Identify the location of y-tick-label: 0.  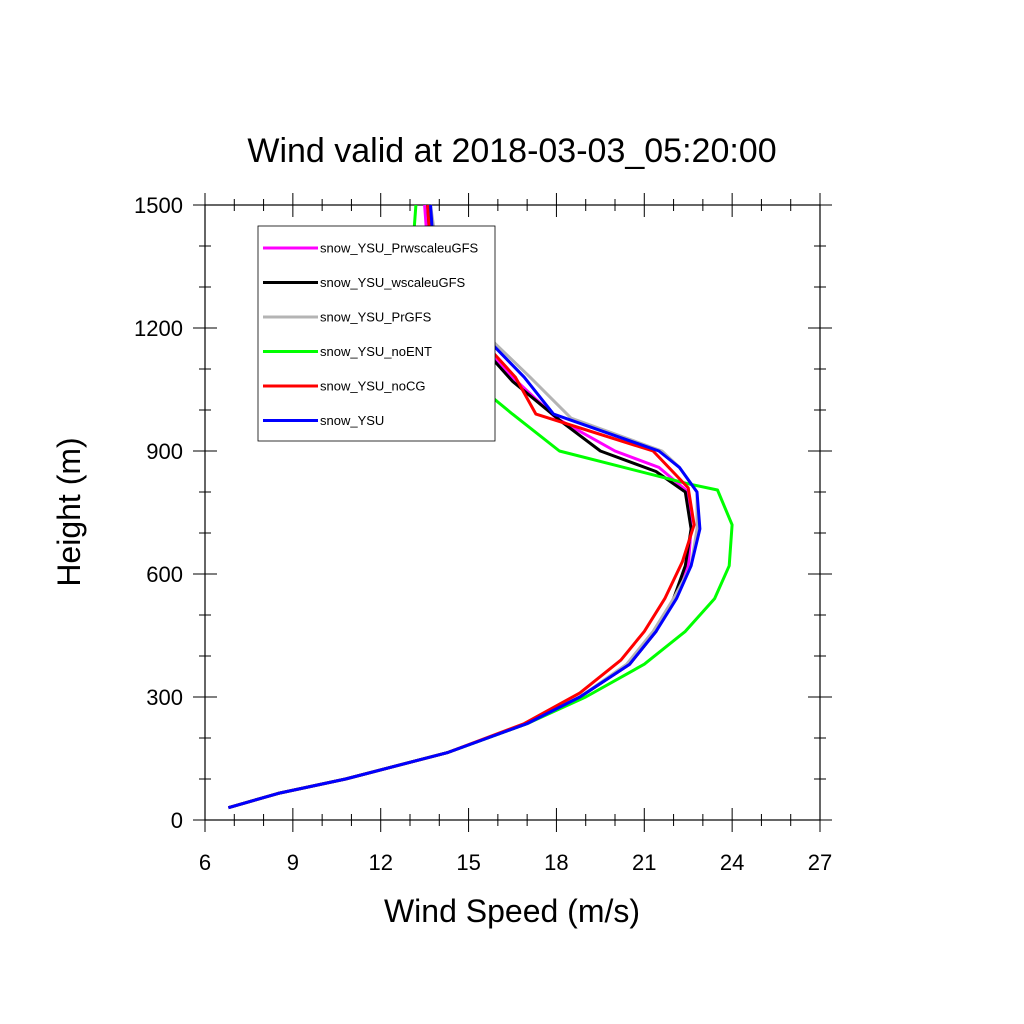
(177, 820).